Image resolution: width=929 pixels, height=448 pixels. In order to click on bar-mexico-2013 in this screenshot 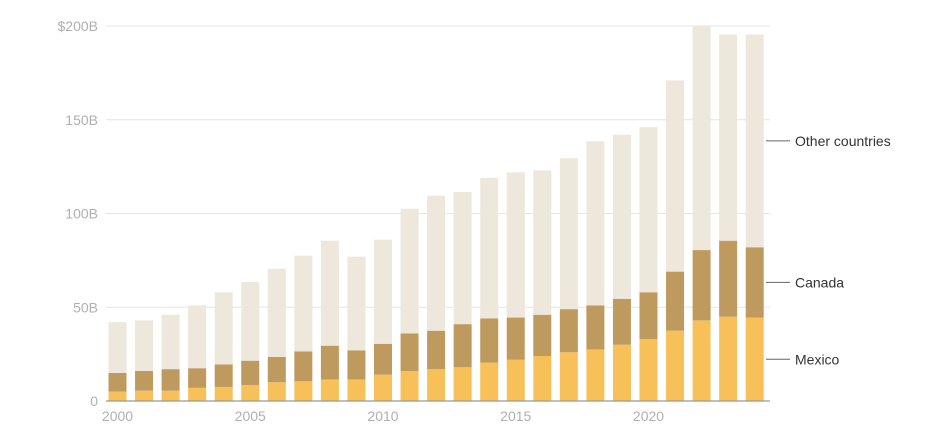, I will do `click(462, 384)`.